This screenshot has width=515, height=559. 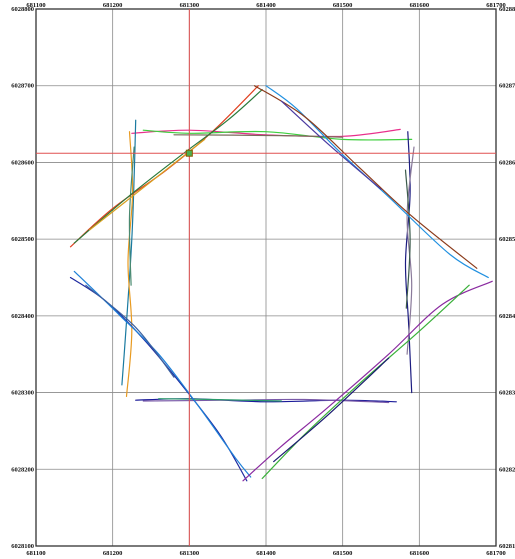 I want to click on x-tick-label-top: 681700, so click(x=496, y=5).